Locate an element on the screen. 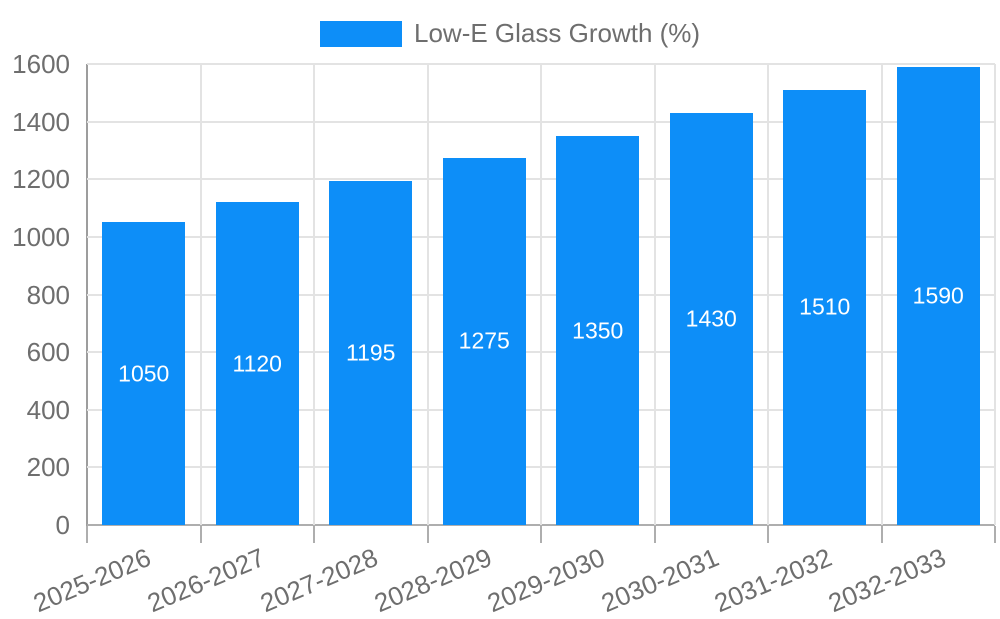 This screenshot has height=619, width=1000. bar: 1195 is located at coordinates (371, 352).